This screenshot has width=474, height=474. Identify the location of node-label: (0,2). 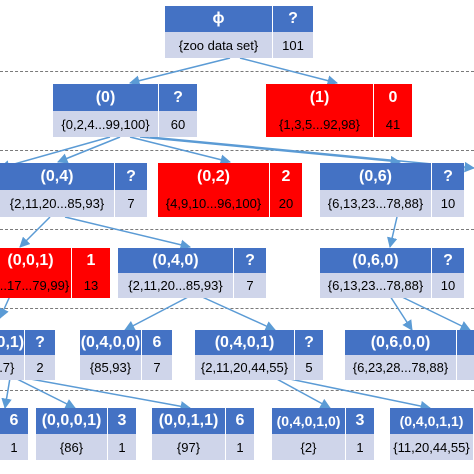
(214, 176).